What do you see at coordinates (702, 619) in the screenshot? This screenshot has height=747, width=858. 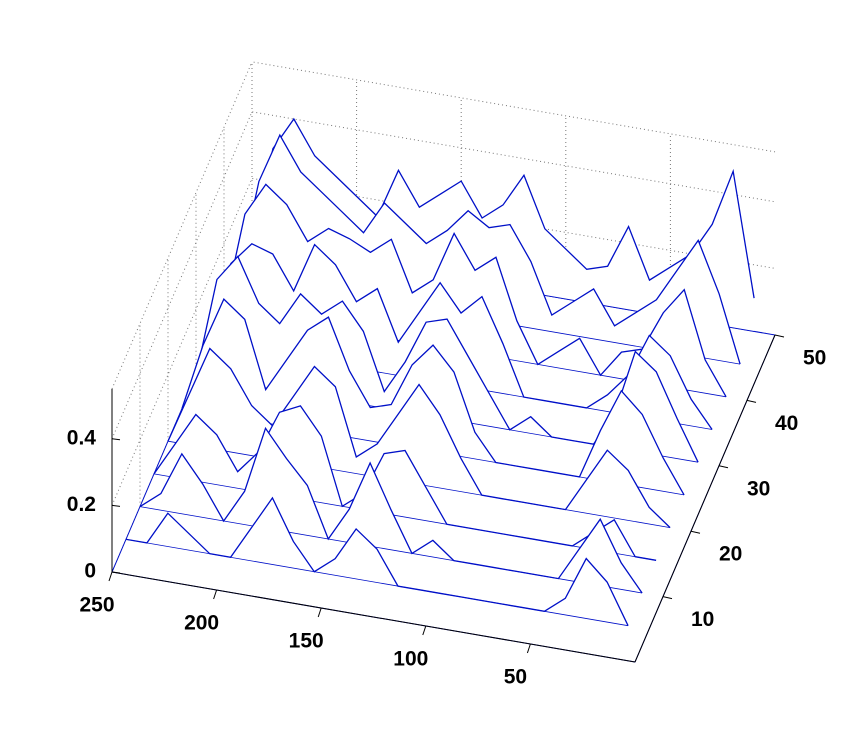 I see `y-tick-label: 10` at bounding box center [702, 619].